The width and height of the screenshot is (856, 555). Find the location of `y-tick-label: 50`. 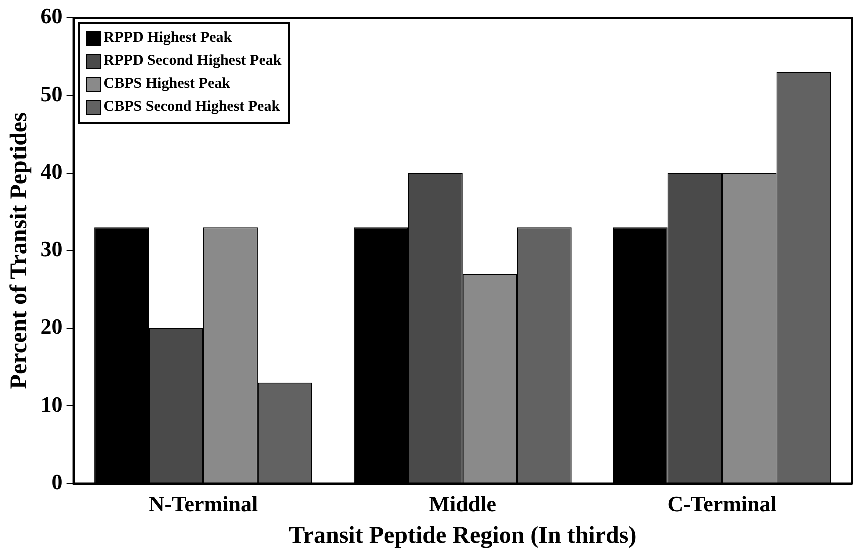

y-tick-label: 50 is located at coordinates (51, 93).